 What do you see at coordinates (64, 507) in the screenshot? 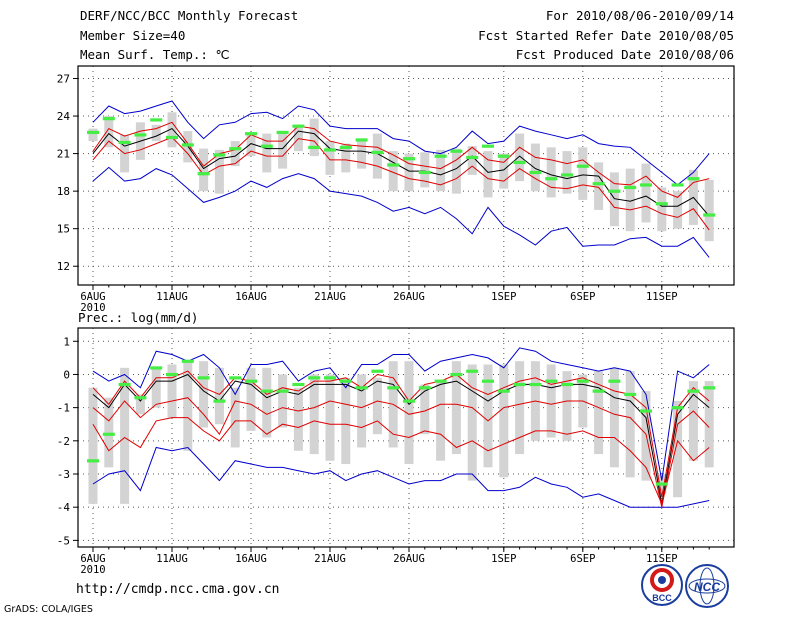
I see `prec-ytick-label: -4` at bounding box center [64, 507].